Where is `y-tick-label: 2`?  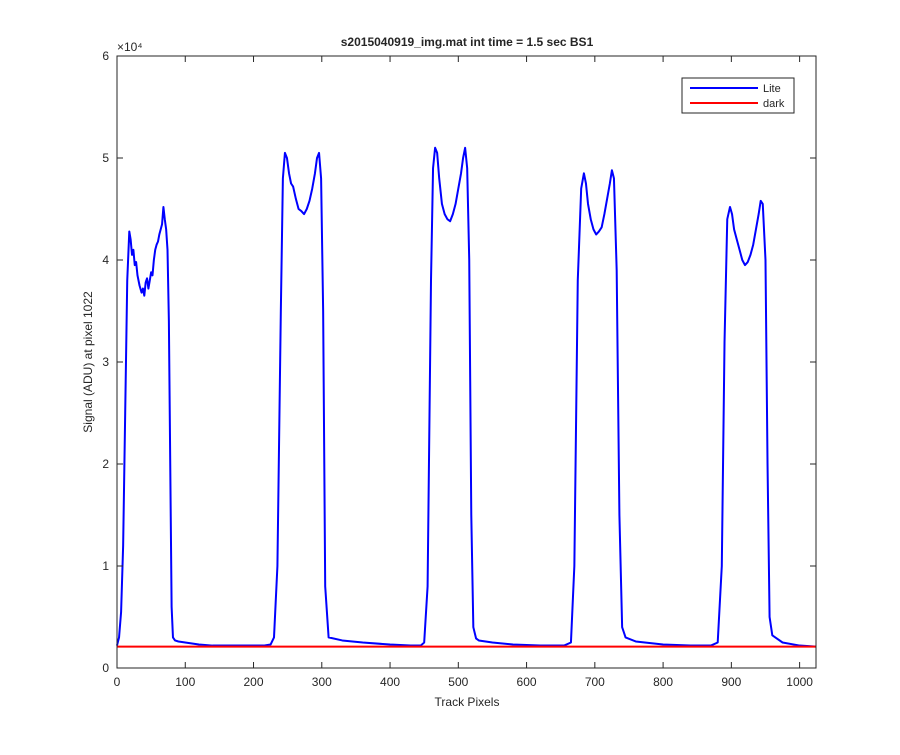
y-tick-label: 2 is located at coordinates (105, 464).